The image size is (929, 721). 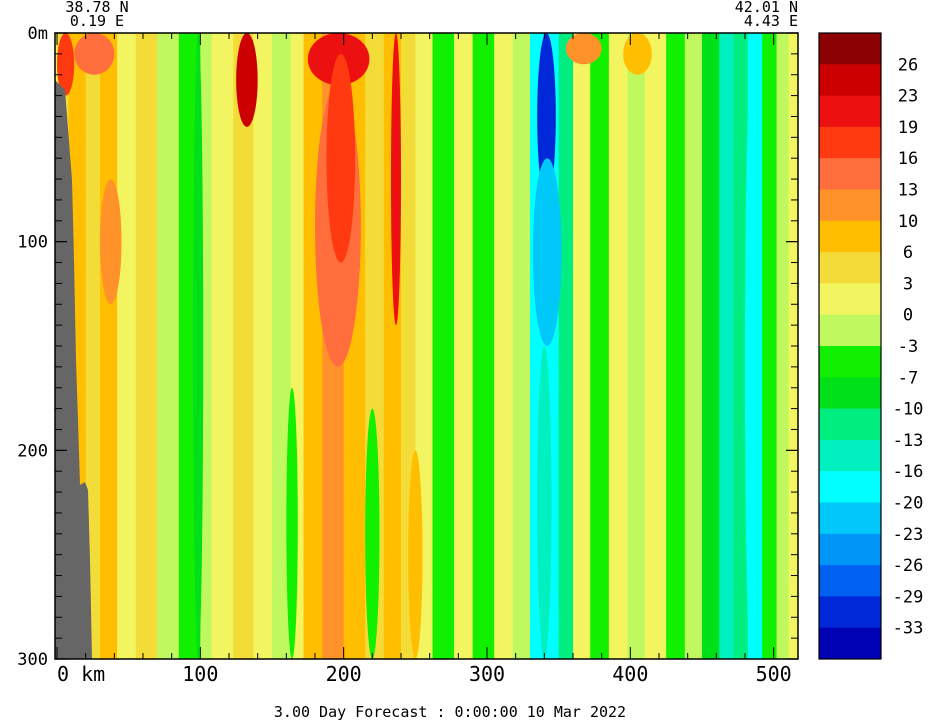 I want to click on colorbar-label: -16, so click(x=908, y=472).